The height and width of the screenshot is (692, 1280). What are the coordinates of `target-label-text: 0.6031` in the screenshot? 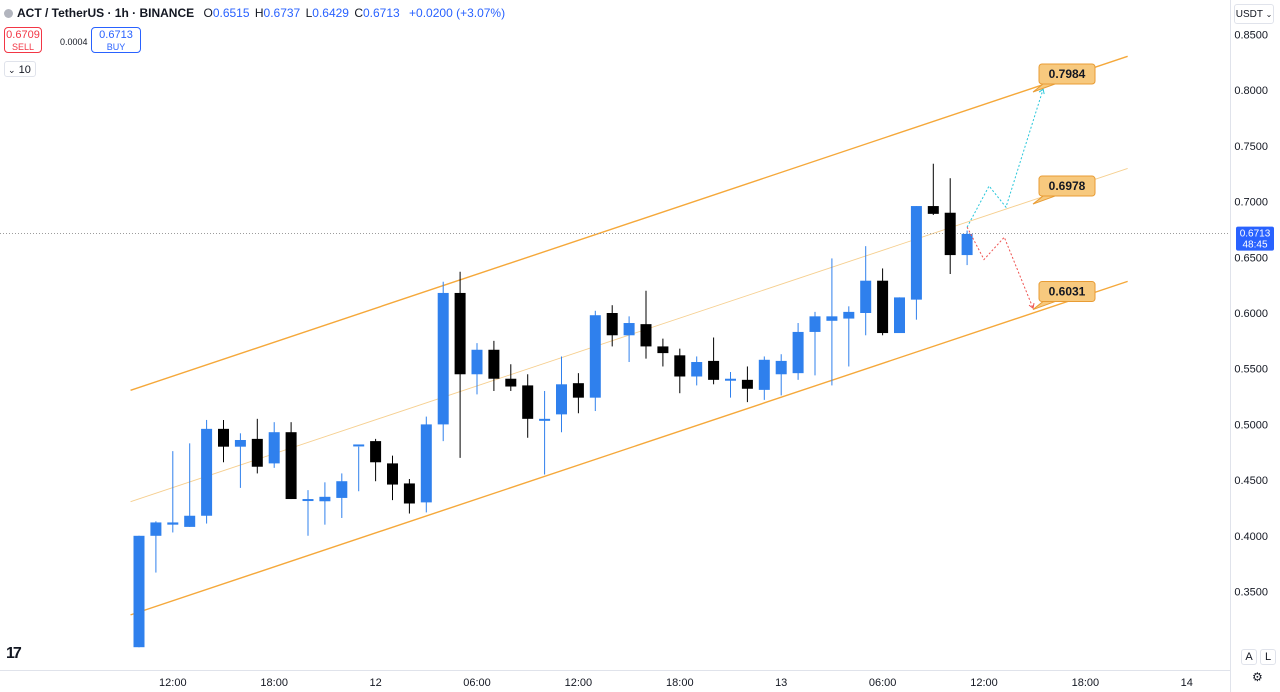 It's located at (1067, 292).